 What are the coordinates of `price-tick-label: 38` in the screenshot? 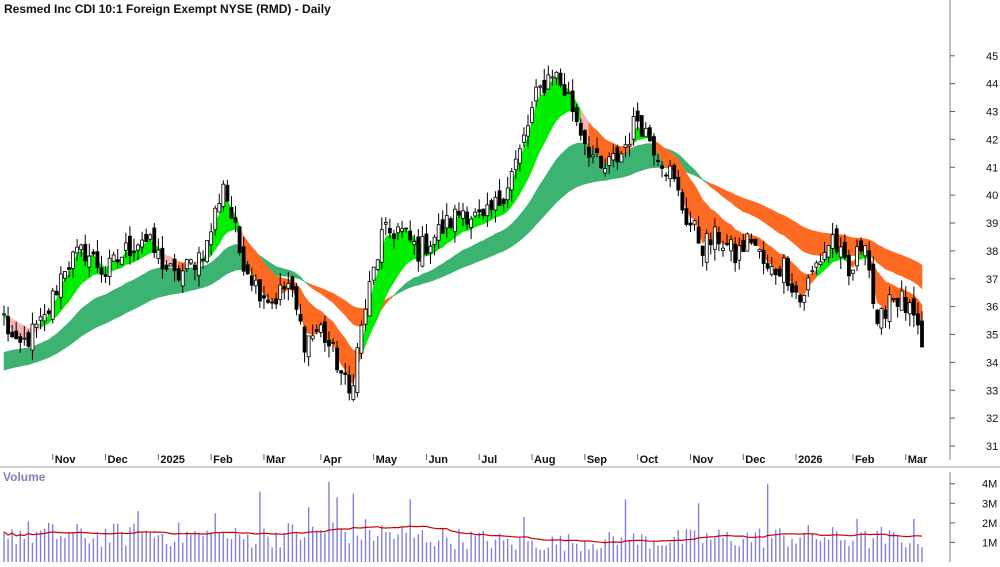 It's located at (992, 252).